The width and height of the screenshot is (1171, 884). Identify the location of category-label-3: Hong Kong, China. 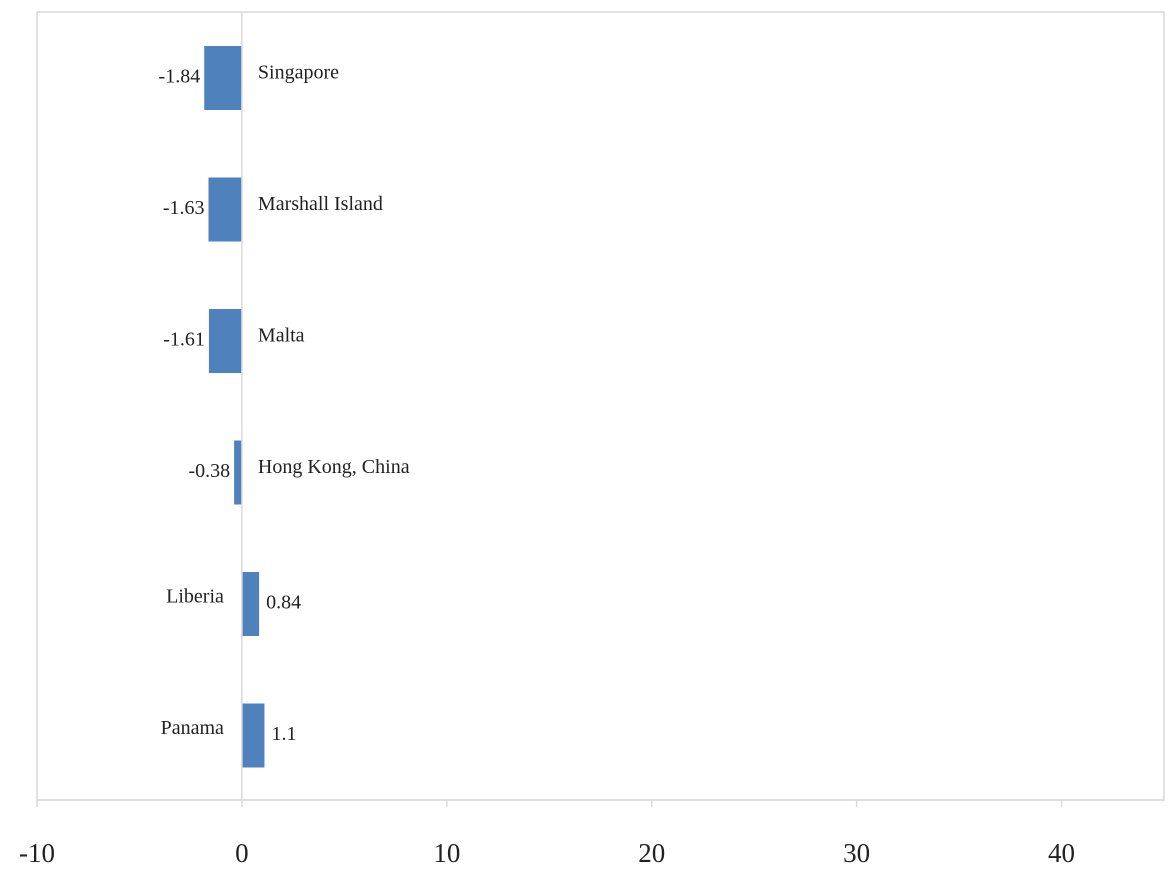
(334, 467).